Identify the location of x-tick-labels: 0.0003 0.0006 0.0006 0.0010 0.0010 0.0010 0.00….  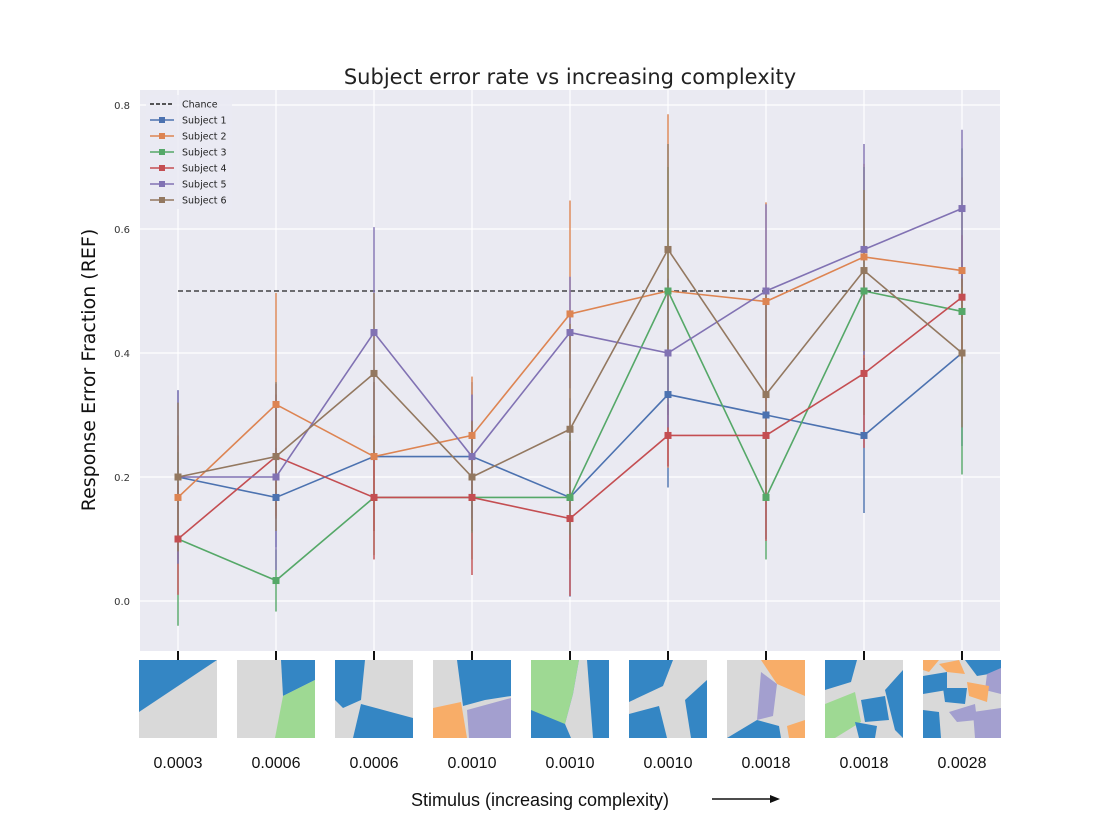
(570, 763).